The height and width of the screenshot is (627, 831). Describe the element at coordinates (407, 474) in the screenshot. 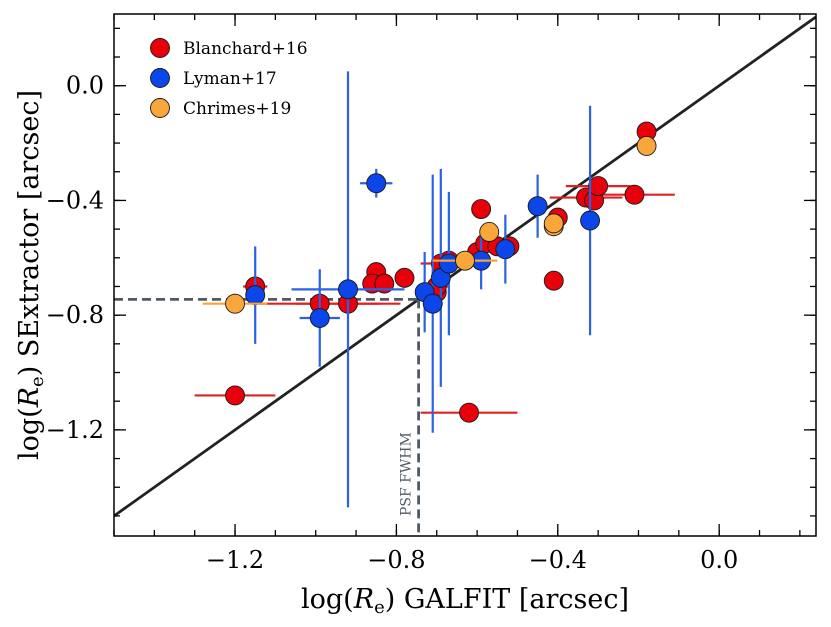

I see `psf-fwhm-label: PSF FWHM` at that location.